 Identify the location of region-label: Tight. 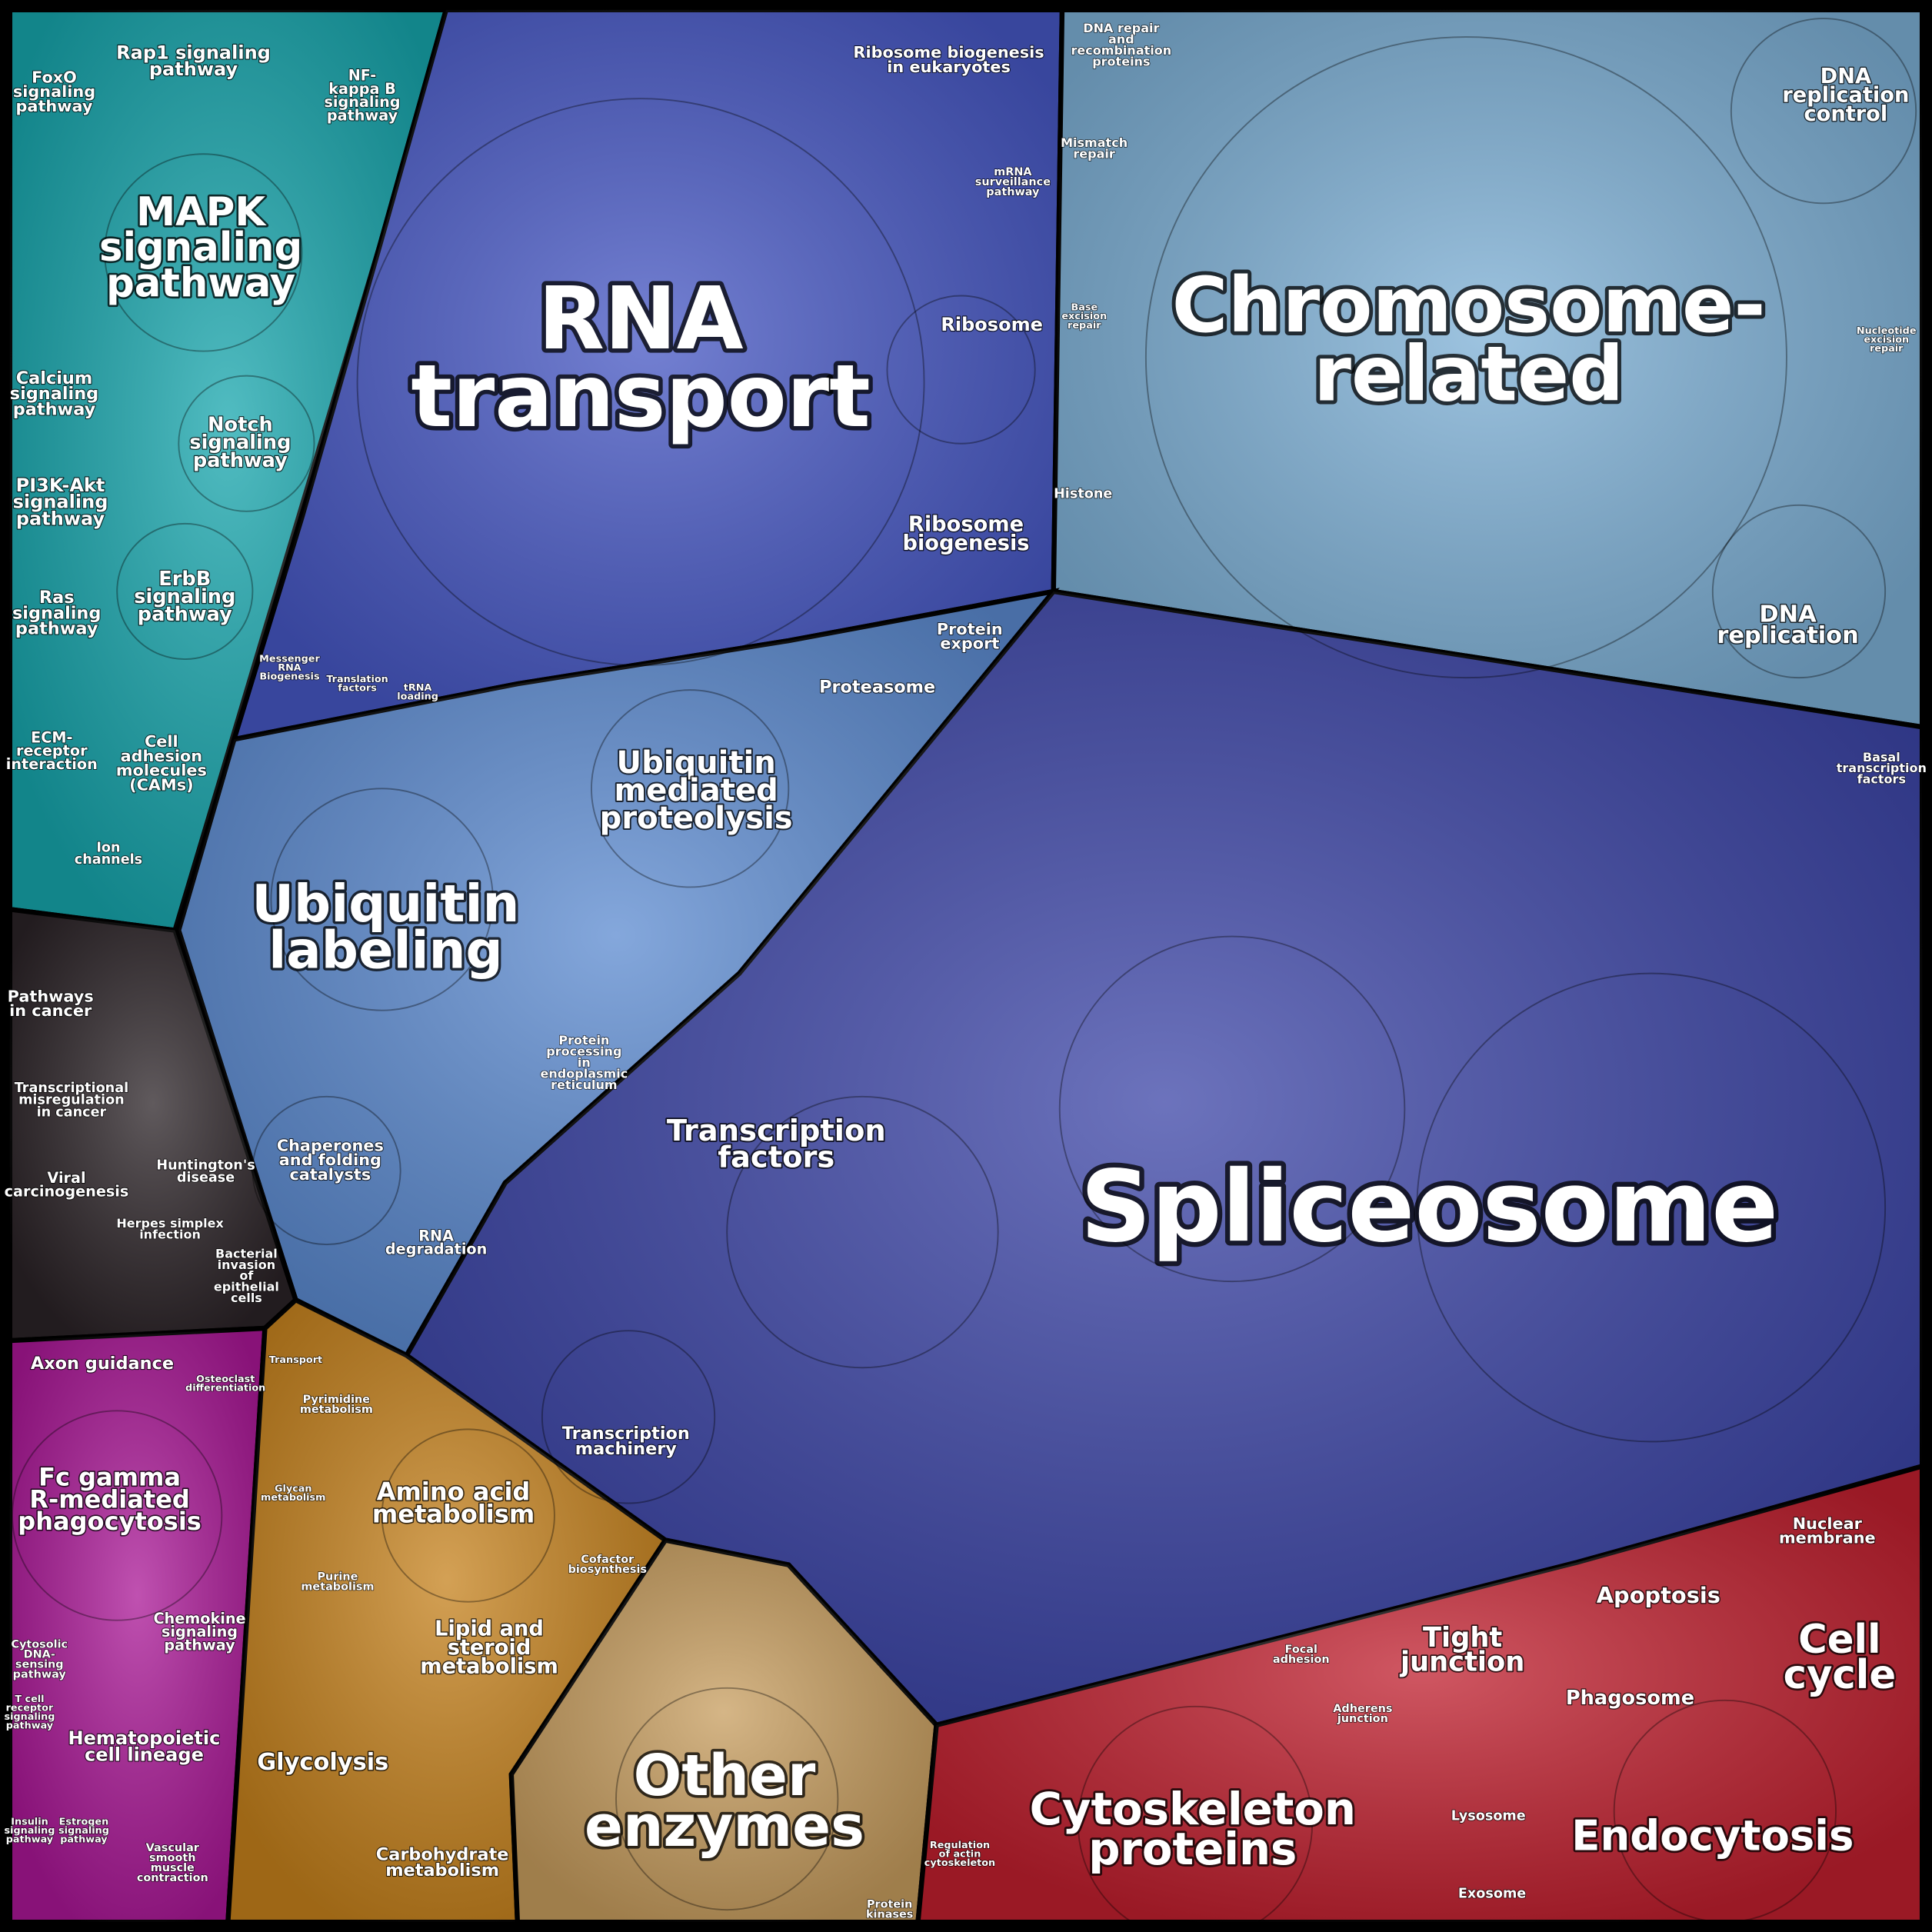
(1462, 1638).